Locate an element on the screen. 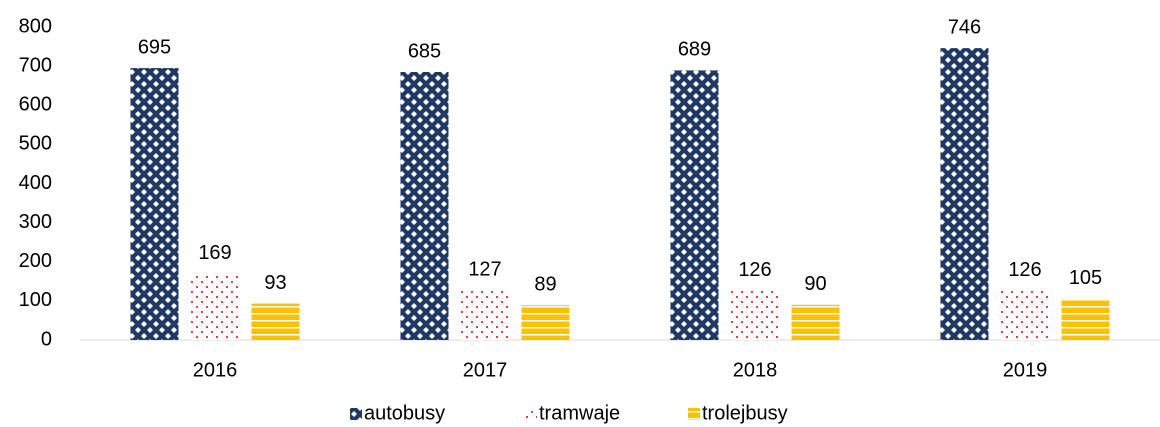  data-label: 695 is located at coordinates (154, 47).